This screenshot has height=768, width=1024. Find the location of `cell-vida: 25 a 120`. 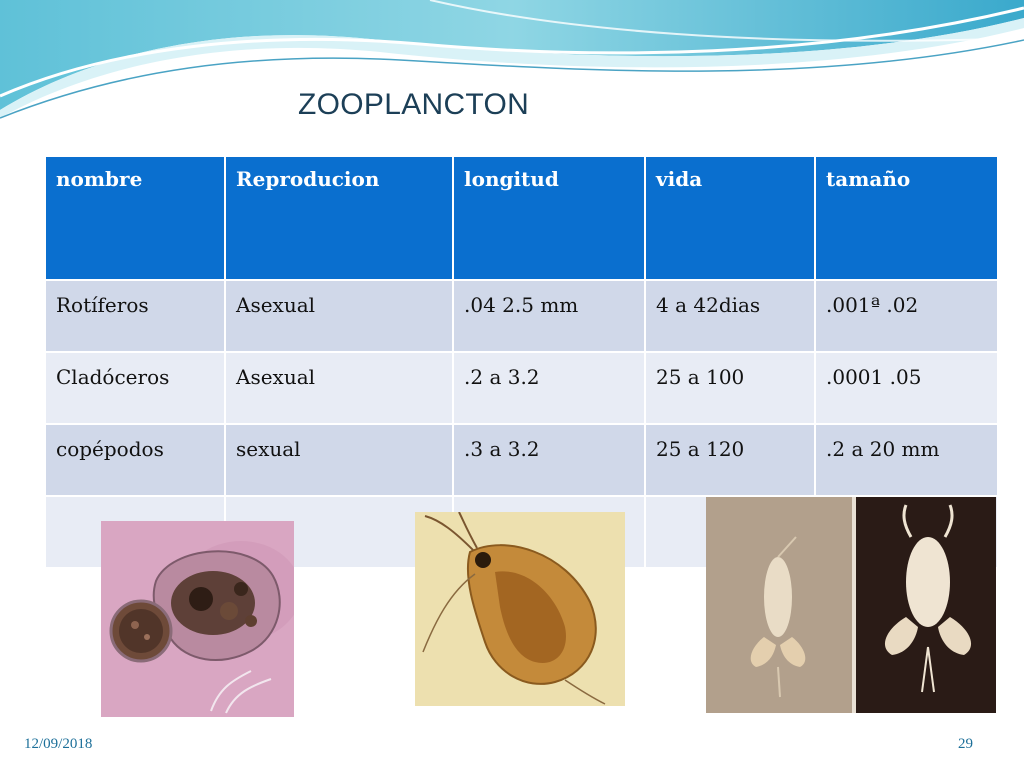

cell-vida: 25 a 120 is located at coordinates (730, 460).